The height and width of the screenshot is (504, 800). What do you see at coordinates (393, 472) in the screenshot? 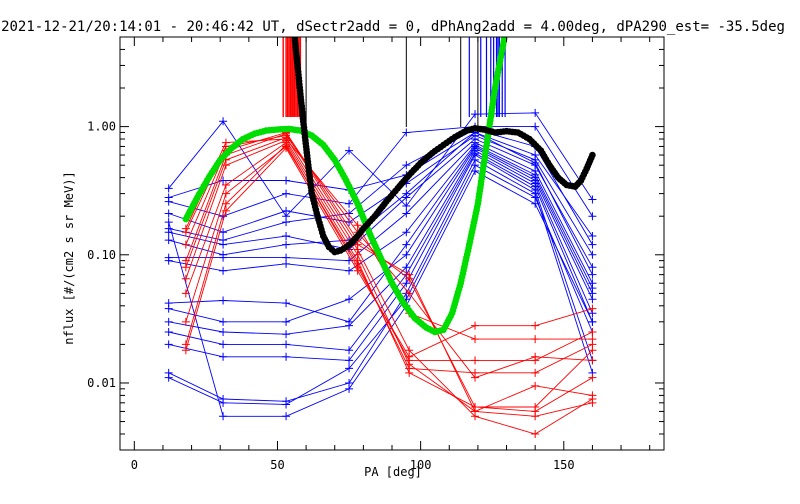
I see `x-axis-label: PA [deg]` at bounding box center [393, 472].